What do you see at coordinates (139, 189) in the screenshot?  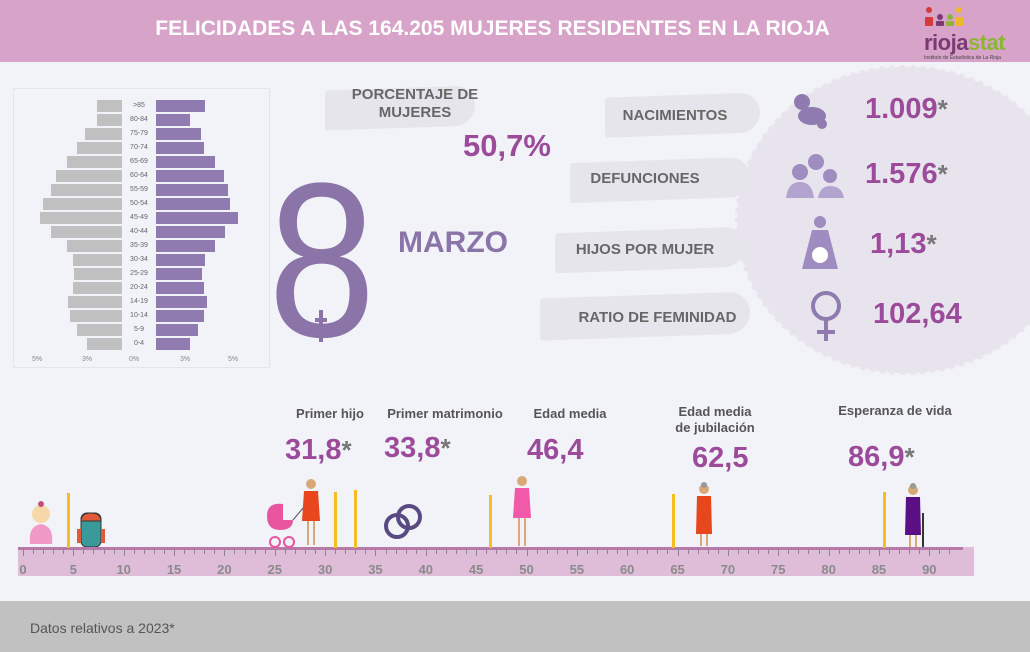 I see `pyramid-age-label: 55-59` at bounding box center [139, 189].